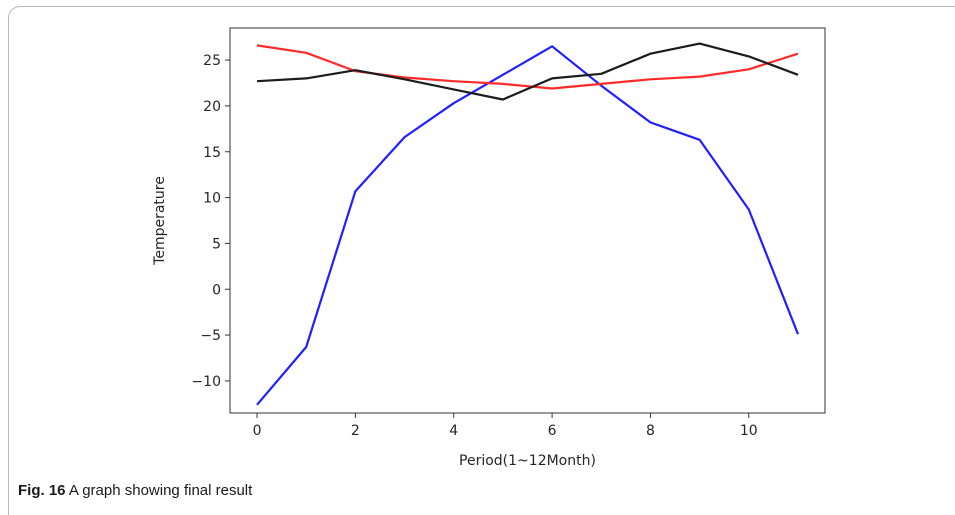 This screenshot has height=515, width=955. What do you see at coordinates (42, 490) in the screenshot?
I see `figure-caption-label: Fig. 16` at bounding box center [42, 490].